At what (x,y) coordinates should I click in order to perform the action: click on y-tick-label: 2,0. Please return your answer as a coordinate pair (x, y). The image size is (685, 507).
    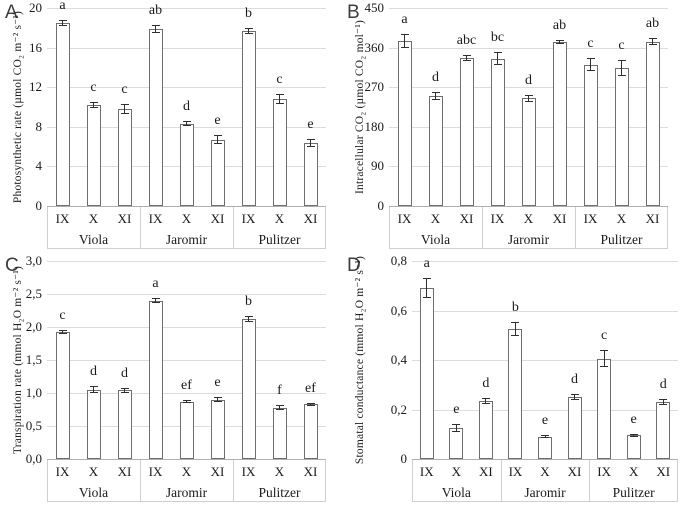
    Looking at the image, I should click on (33, 326).